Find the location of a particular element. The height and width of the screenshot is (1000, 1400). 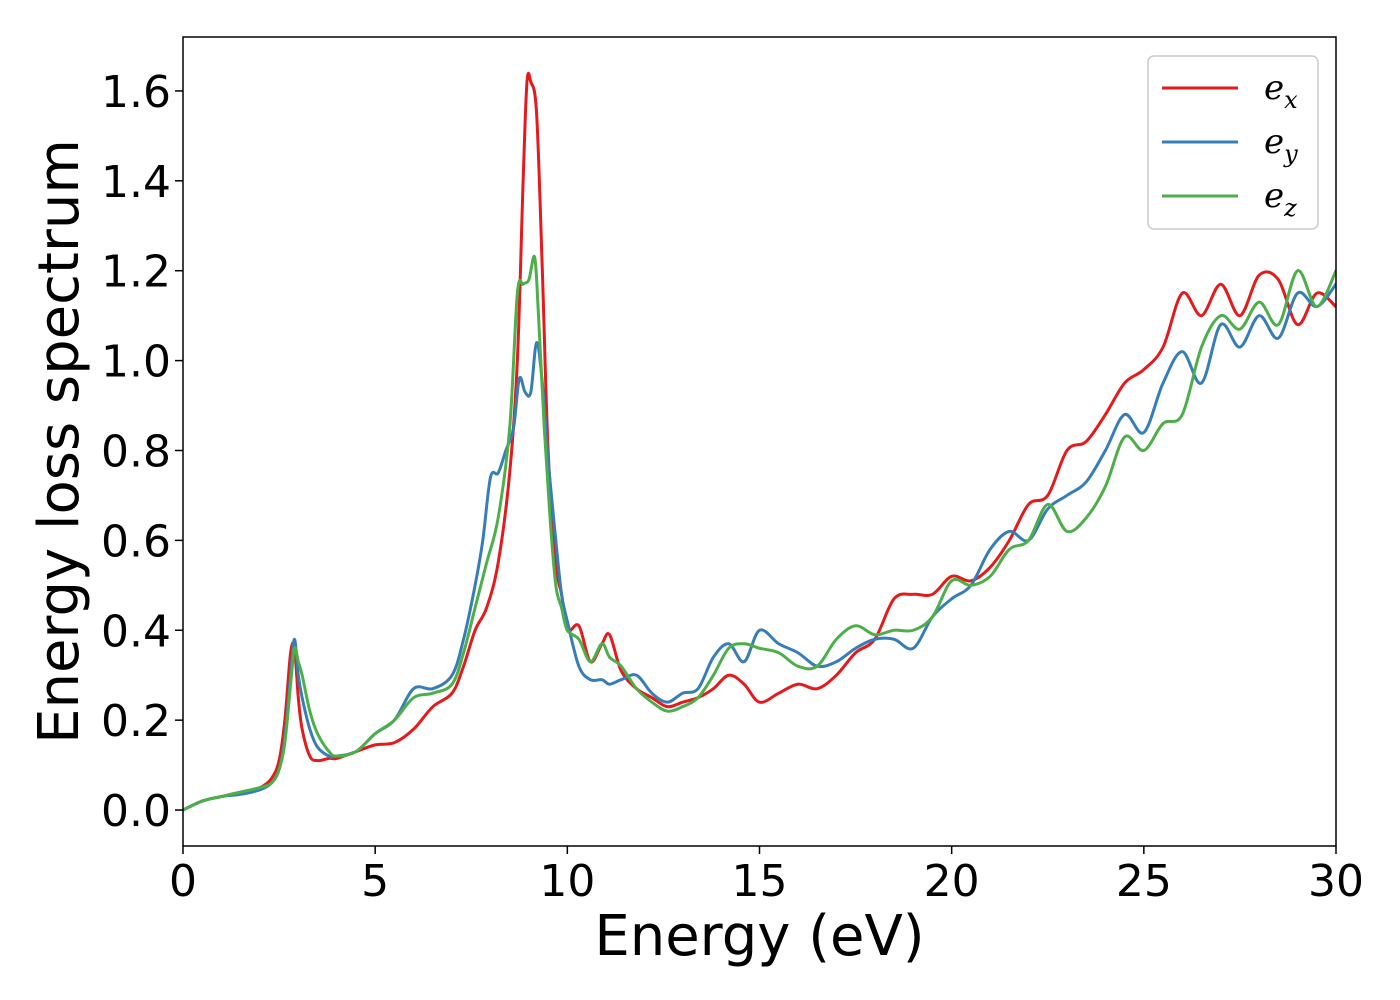

y-tick-label: 1.4 is located at coordinates (136, 182).